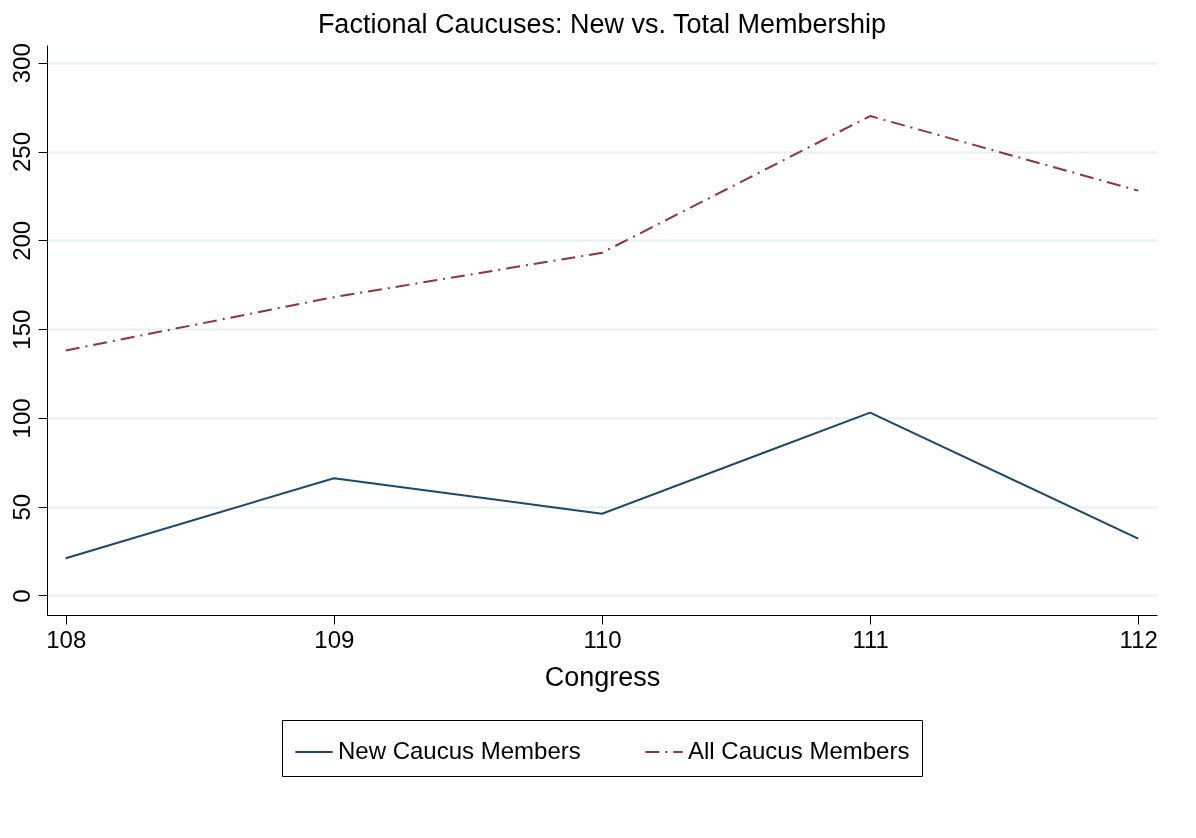  What do you see at coordinates (870, 639) in the screenshot?
I see `x-tick-label: 111` at bounding box center [870, 639].